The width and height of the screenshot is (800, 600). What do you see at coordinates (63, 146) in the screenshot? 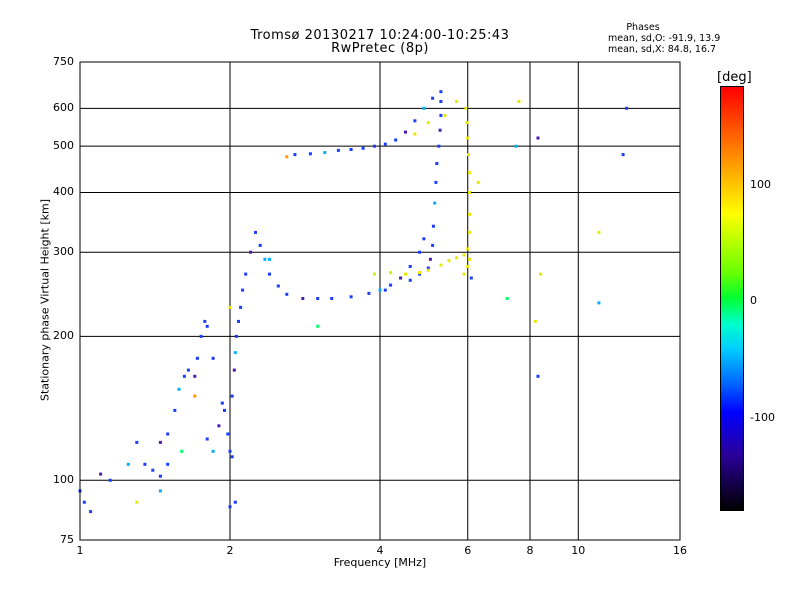
I see `y-tick-label: 500` at bounding box center [63, 146].